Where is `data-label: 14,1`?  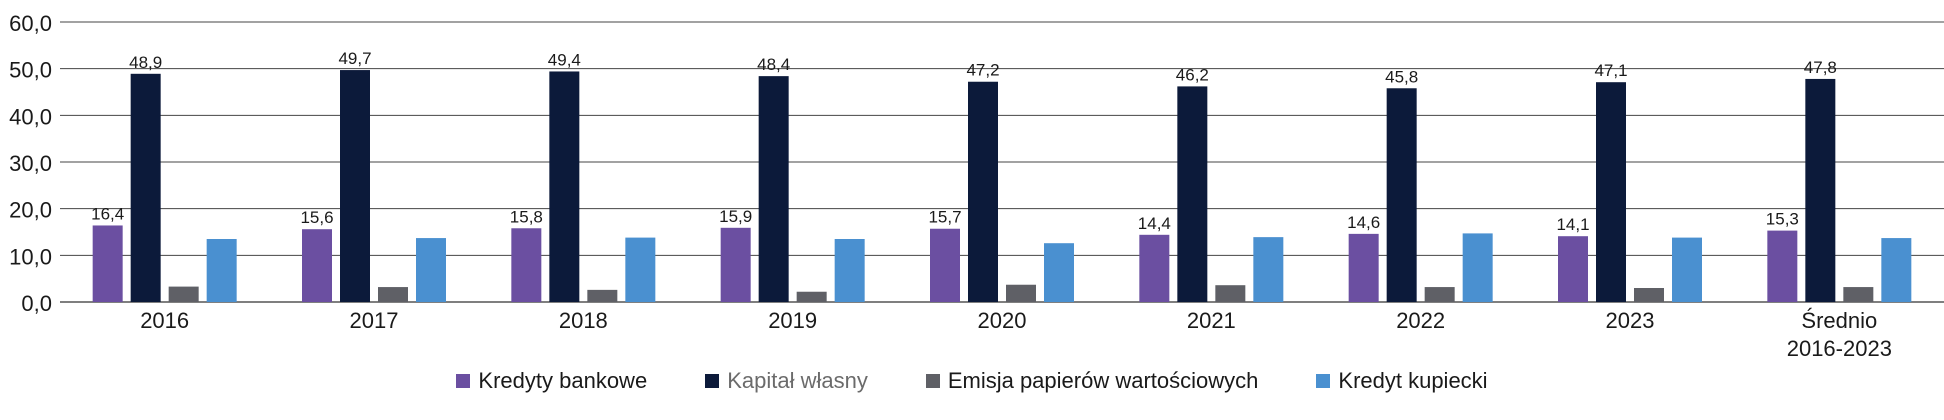 data-label: 14,1 is located at coordinates (1572, 224).